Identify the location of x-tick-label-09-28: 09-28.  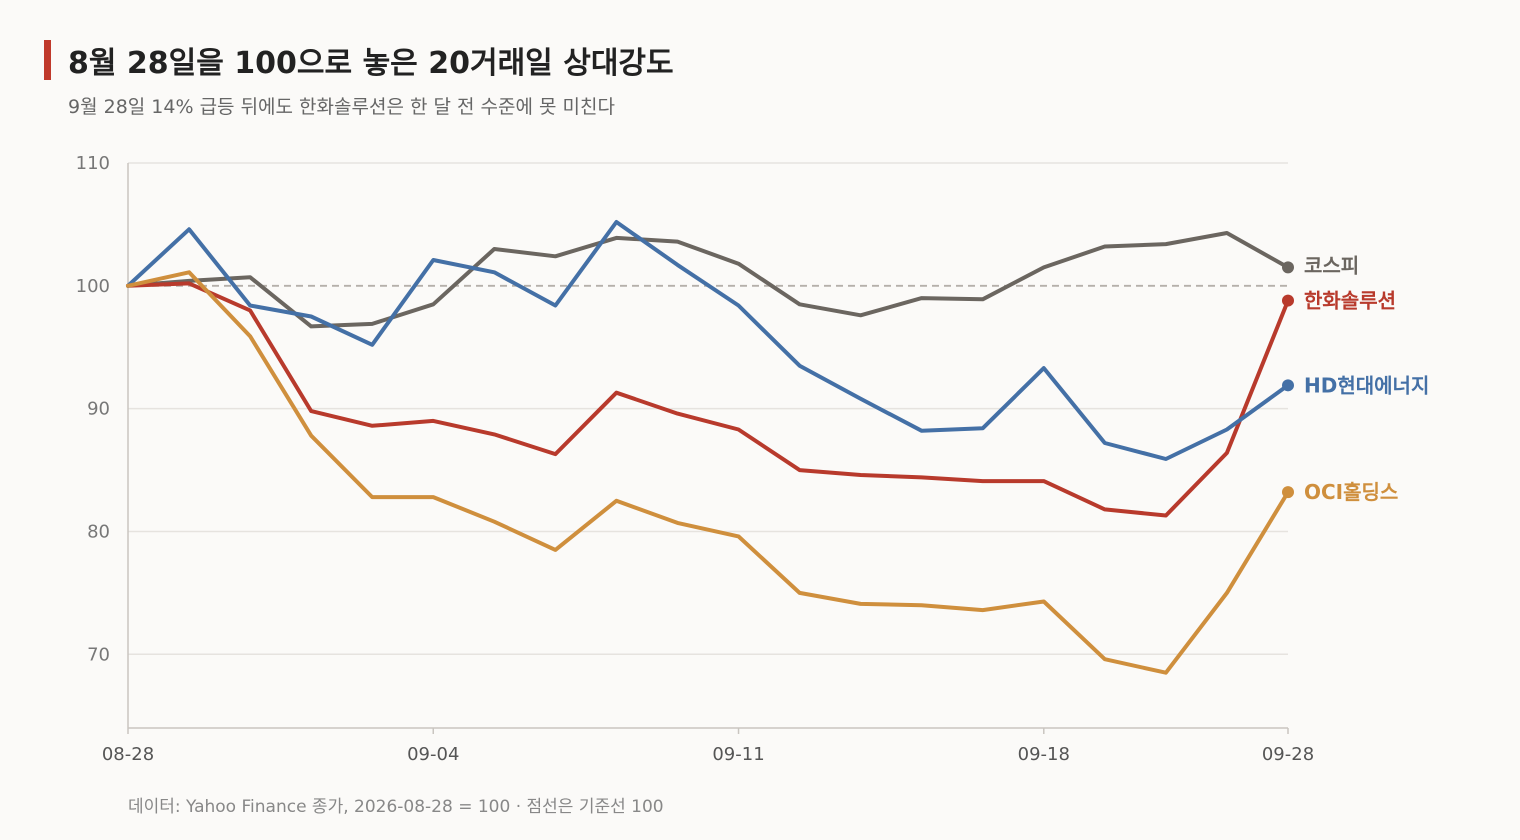
(1288, 754).